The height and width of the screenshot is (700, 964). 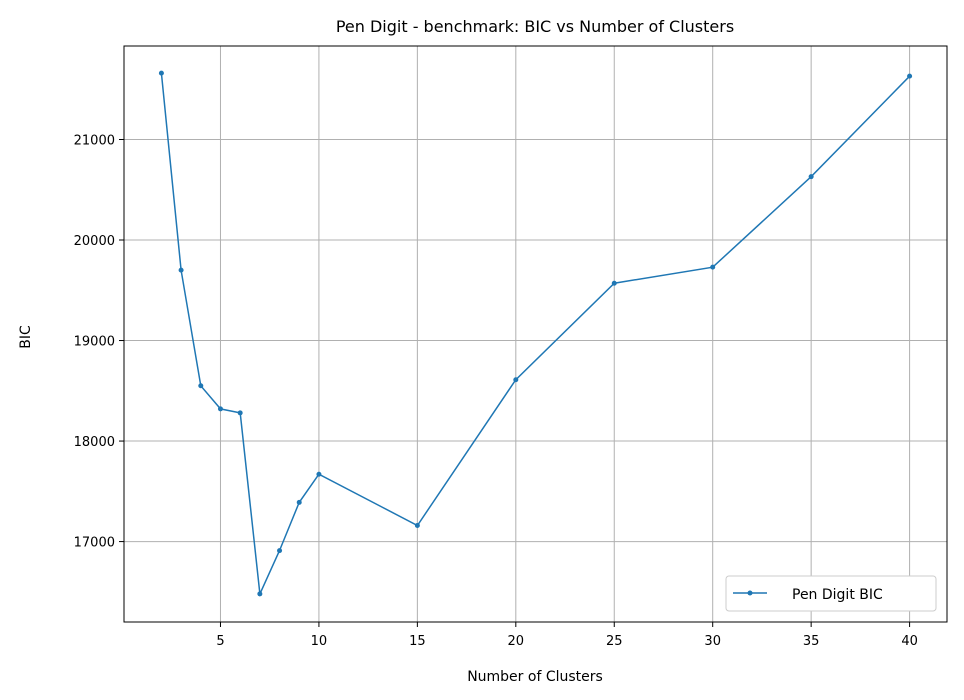 I want to click on x-tick-label: 5, so click(x=220, y=641).